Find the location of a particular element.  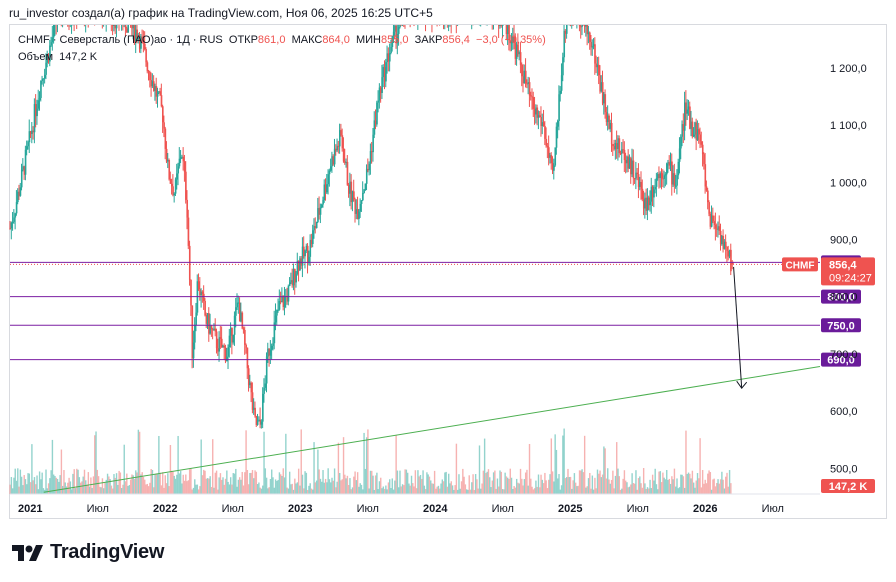

tradingview-brand: TradingView is located at coordinates (88, 552).